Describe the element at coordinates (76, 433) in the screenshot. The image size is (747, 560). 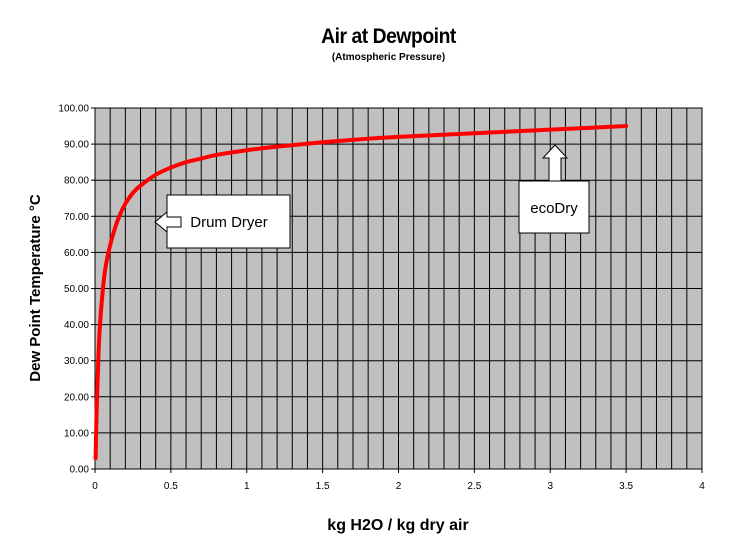
I see `y-tick-label: 10.00` at that location.